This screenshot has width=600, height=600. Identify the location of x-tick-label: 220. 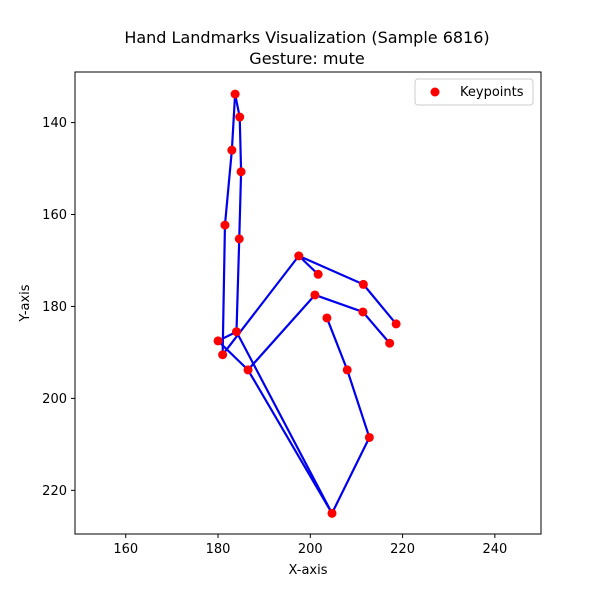
(402, 549).